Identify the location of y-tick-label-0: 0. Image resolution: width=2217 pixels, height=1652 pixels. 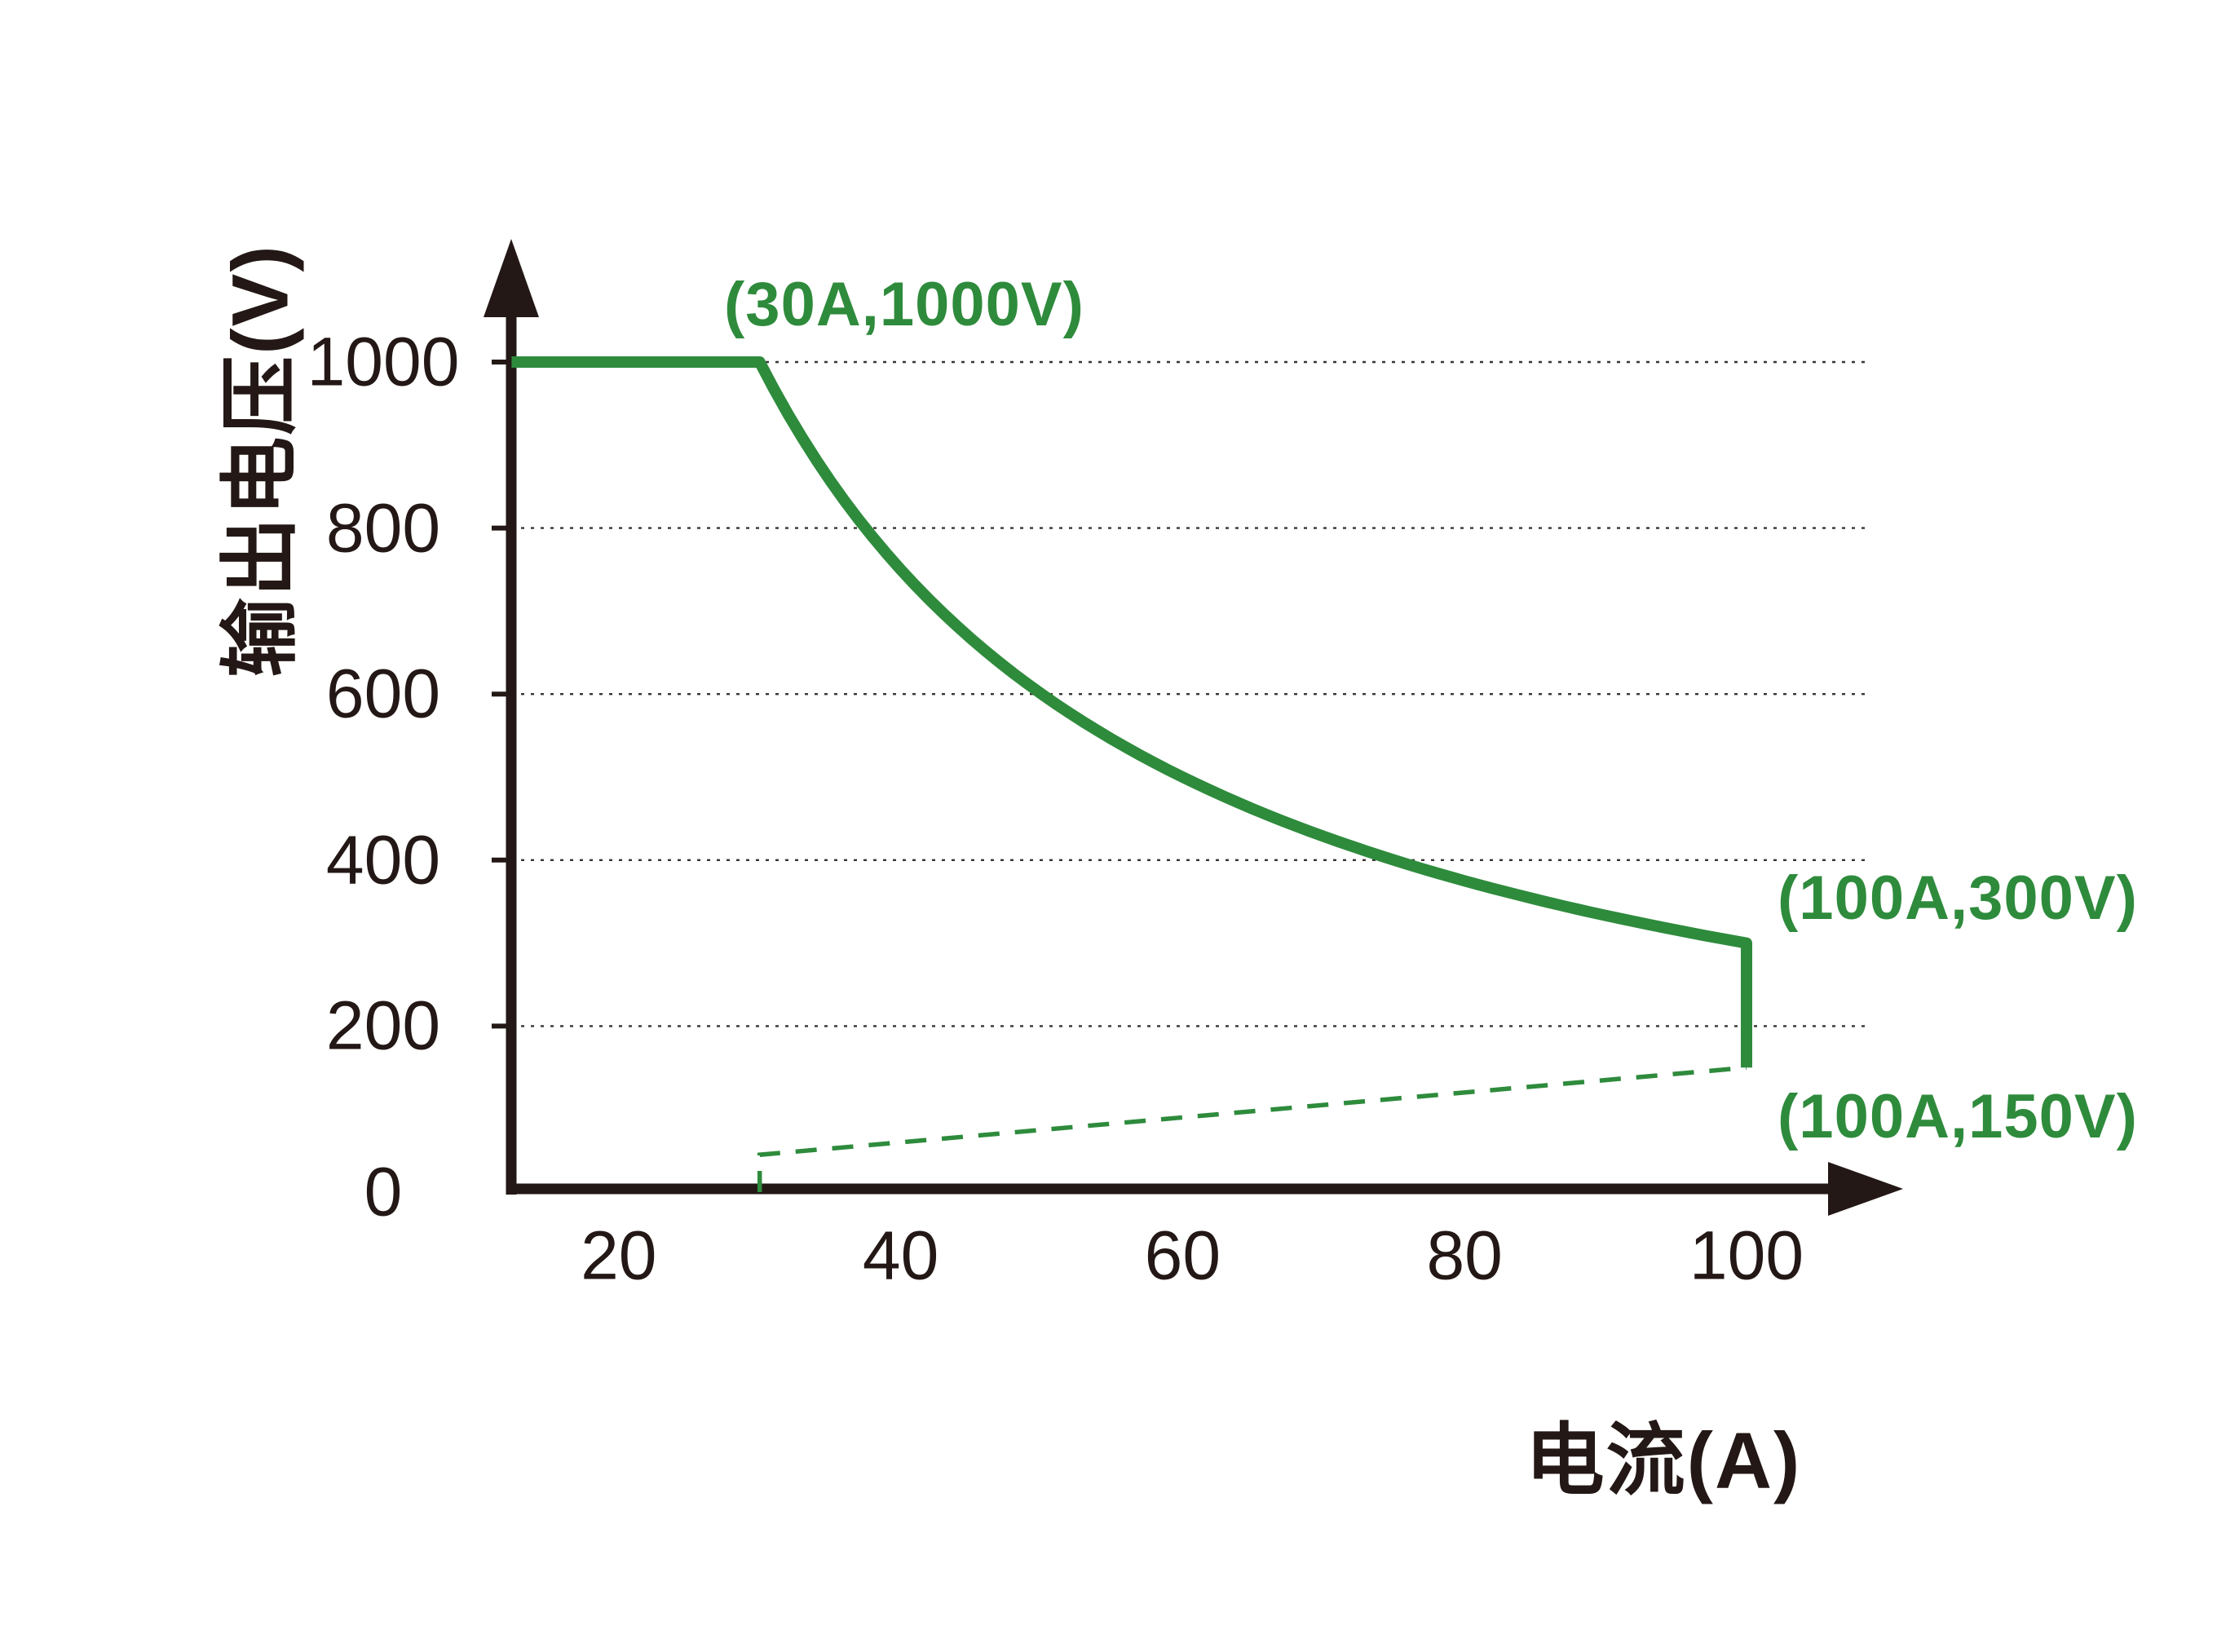
(384, 1191).